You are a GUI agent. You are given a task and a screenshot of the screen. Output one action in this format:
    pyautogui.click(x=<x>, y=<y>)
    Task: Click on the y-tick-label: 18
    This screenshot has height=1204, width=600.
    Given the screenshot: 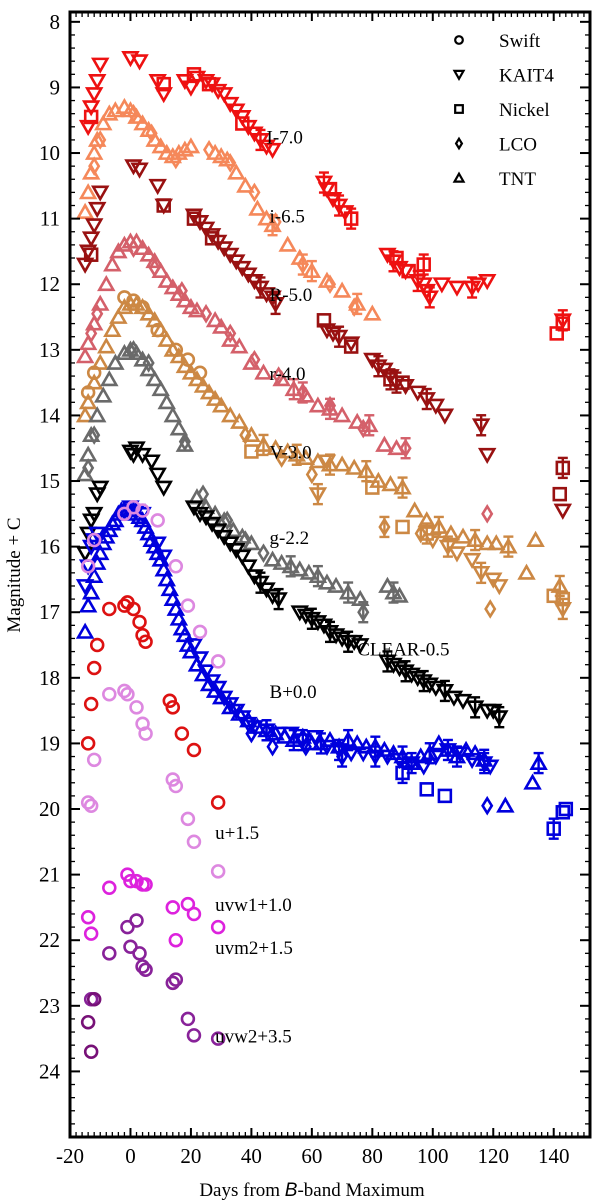 What is the action you would take?
    pyautogui.click(x=49, y=678)
    